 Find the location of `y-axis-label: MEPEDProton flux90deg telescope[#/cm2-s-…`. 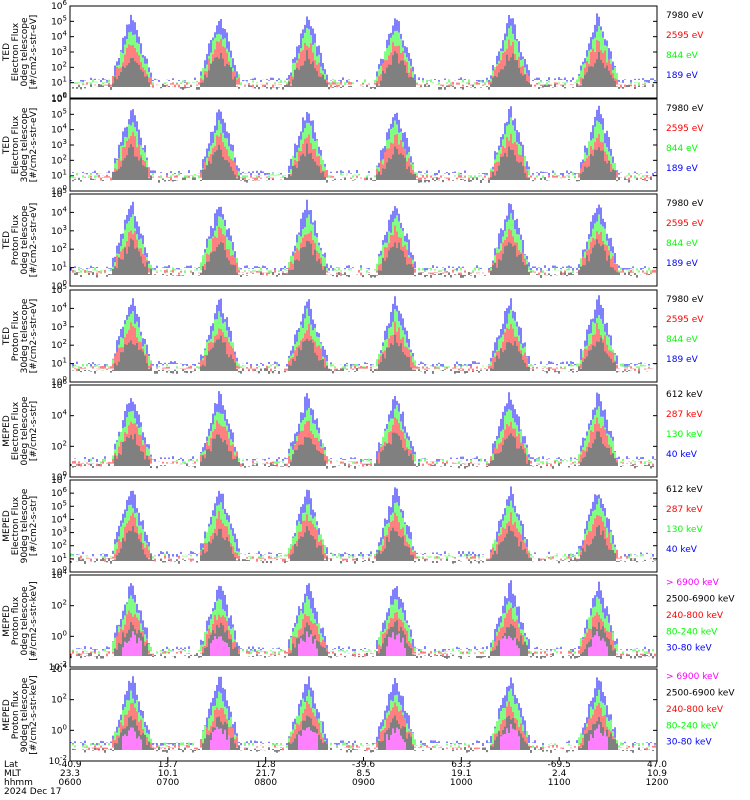

y-axis-label: MEPEDProton flux90deg telescope[#/cm2-s-… is located at coordinates (20, 714).